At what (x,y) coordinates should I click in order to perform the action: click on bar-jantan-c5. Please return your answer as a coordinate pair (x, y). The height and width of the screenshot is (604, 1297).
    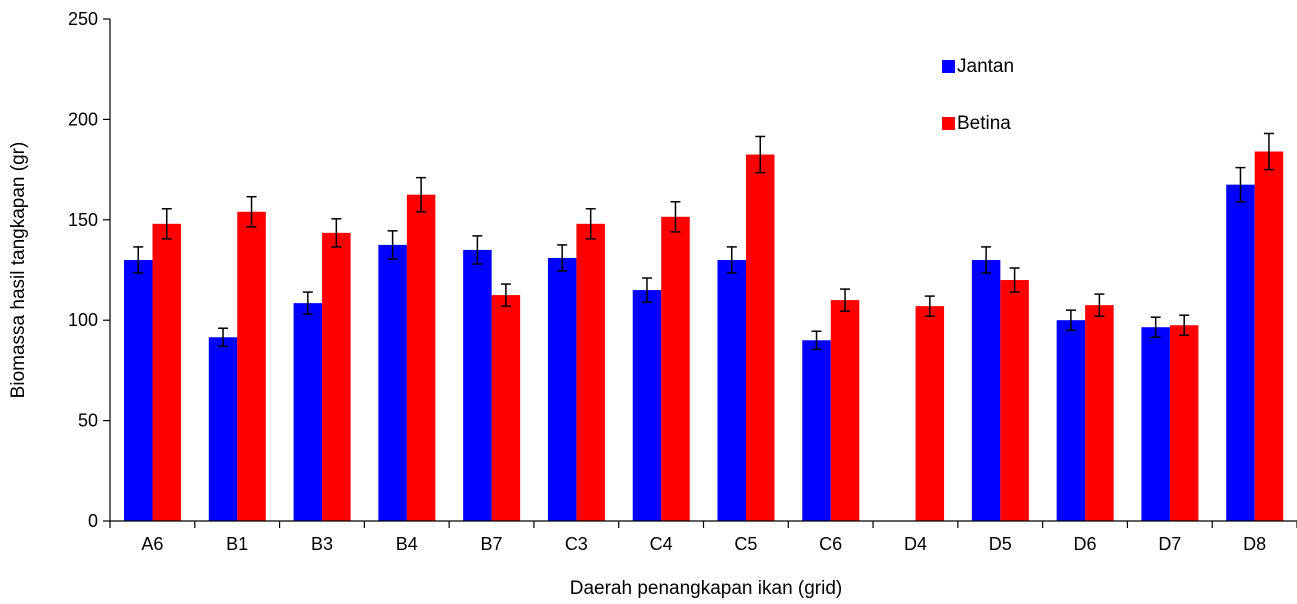
    Looking at the image, I should click on (731, 390).